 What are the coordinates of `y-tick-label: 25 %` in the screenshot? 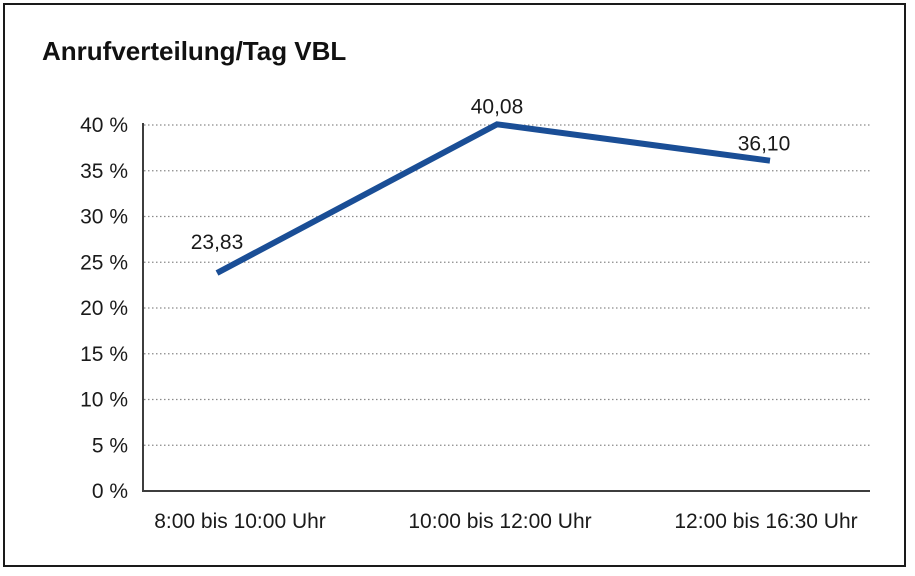 It's located at (104, 262).